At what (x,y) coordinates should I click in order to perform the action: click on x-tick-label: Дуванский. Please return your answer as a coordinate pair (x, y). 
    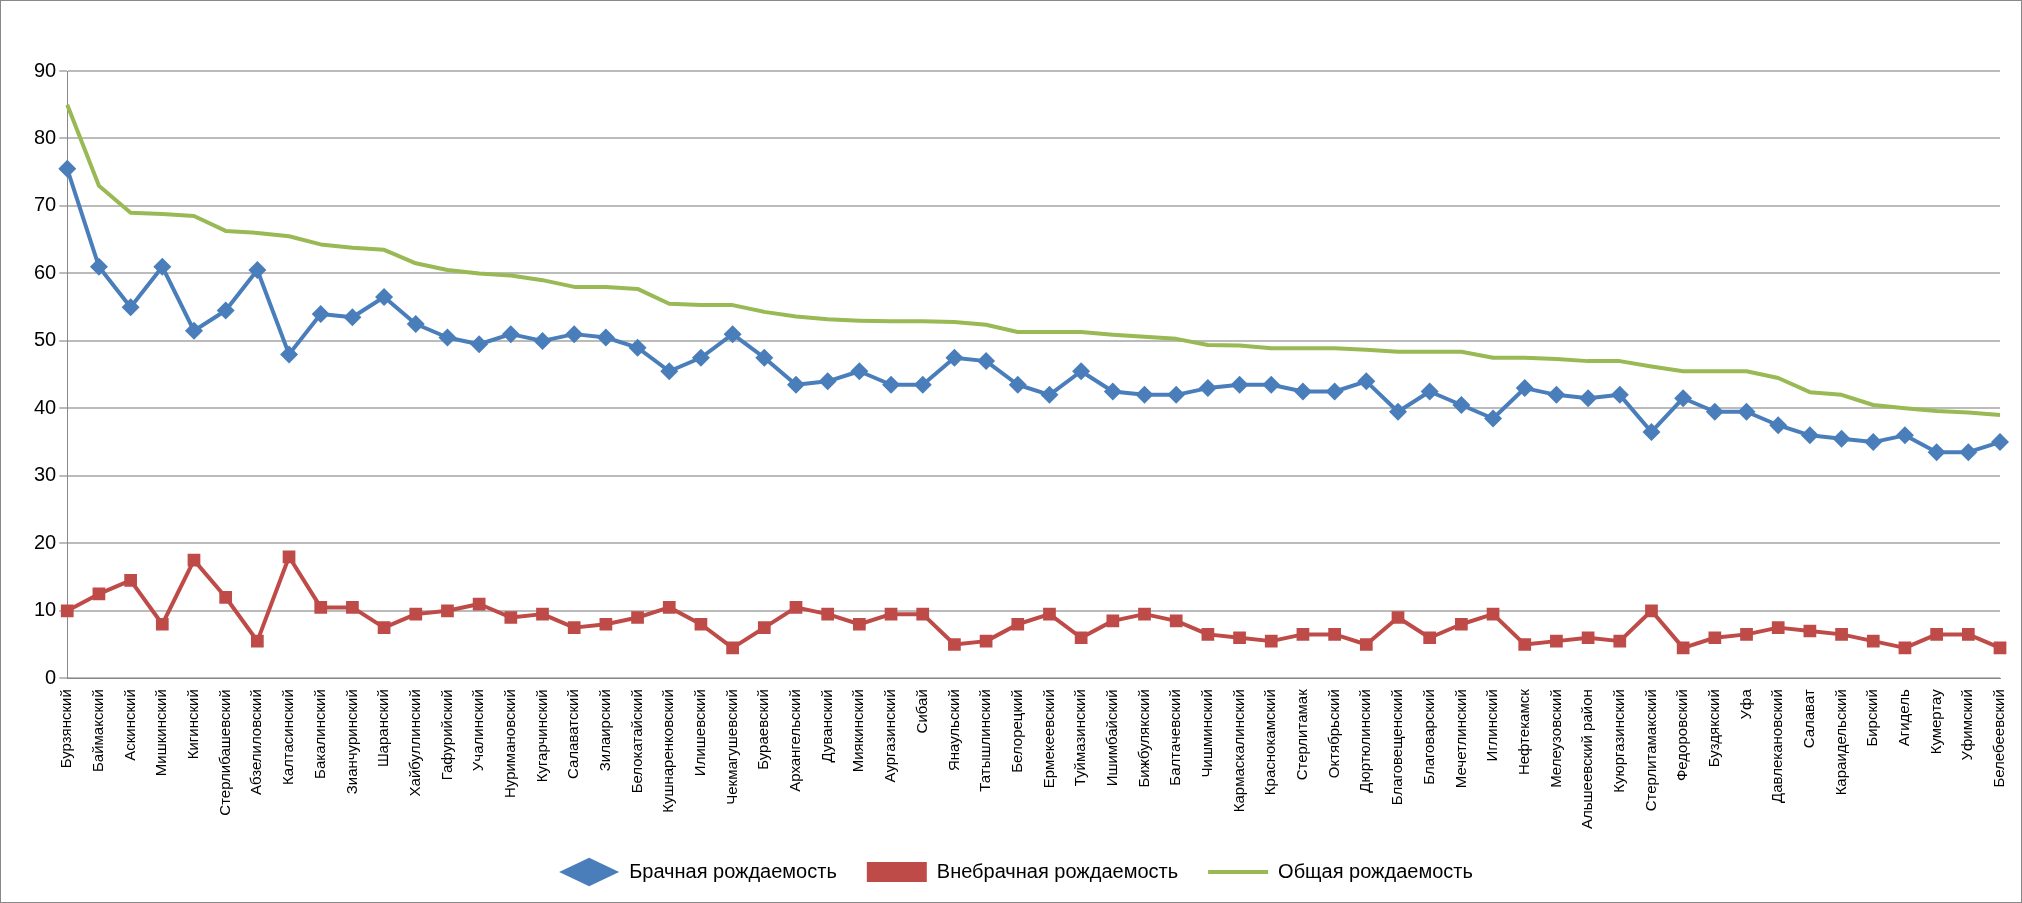
    Looking at the image, I should click on (826, 726).